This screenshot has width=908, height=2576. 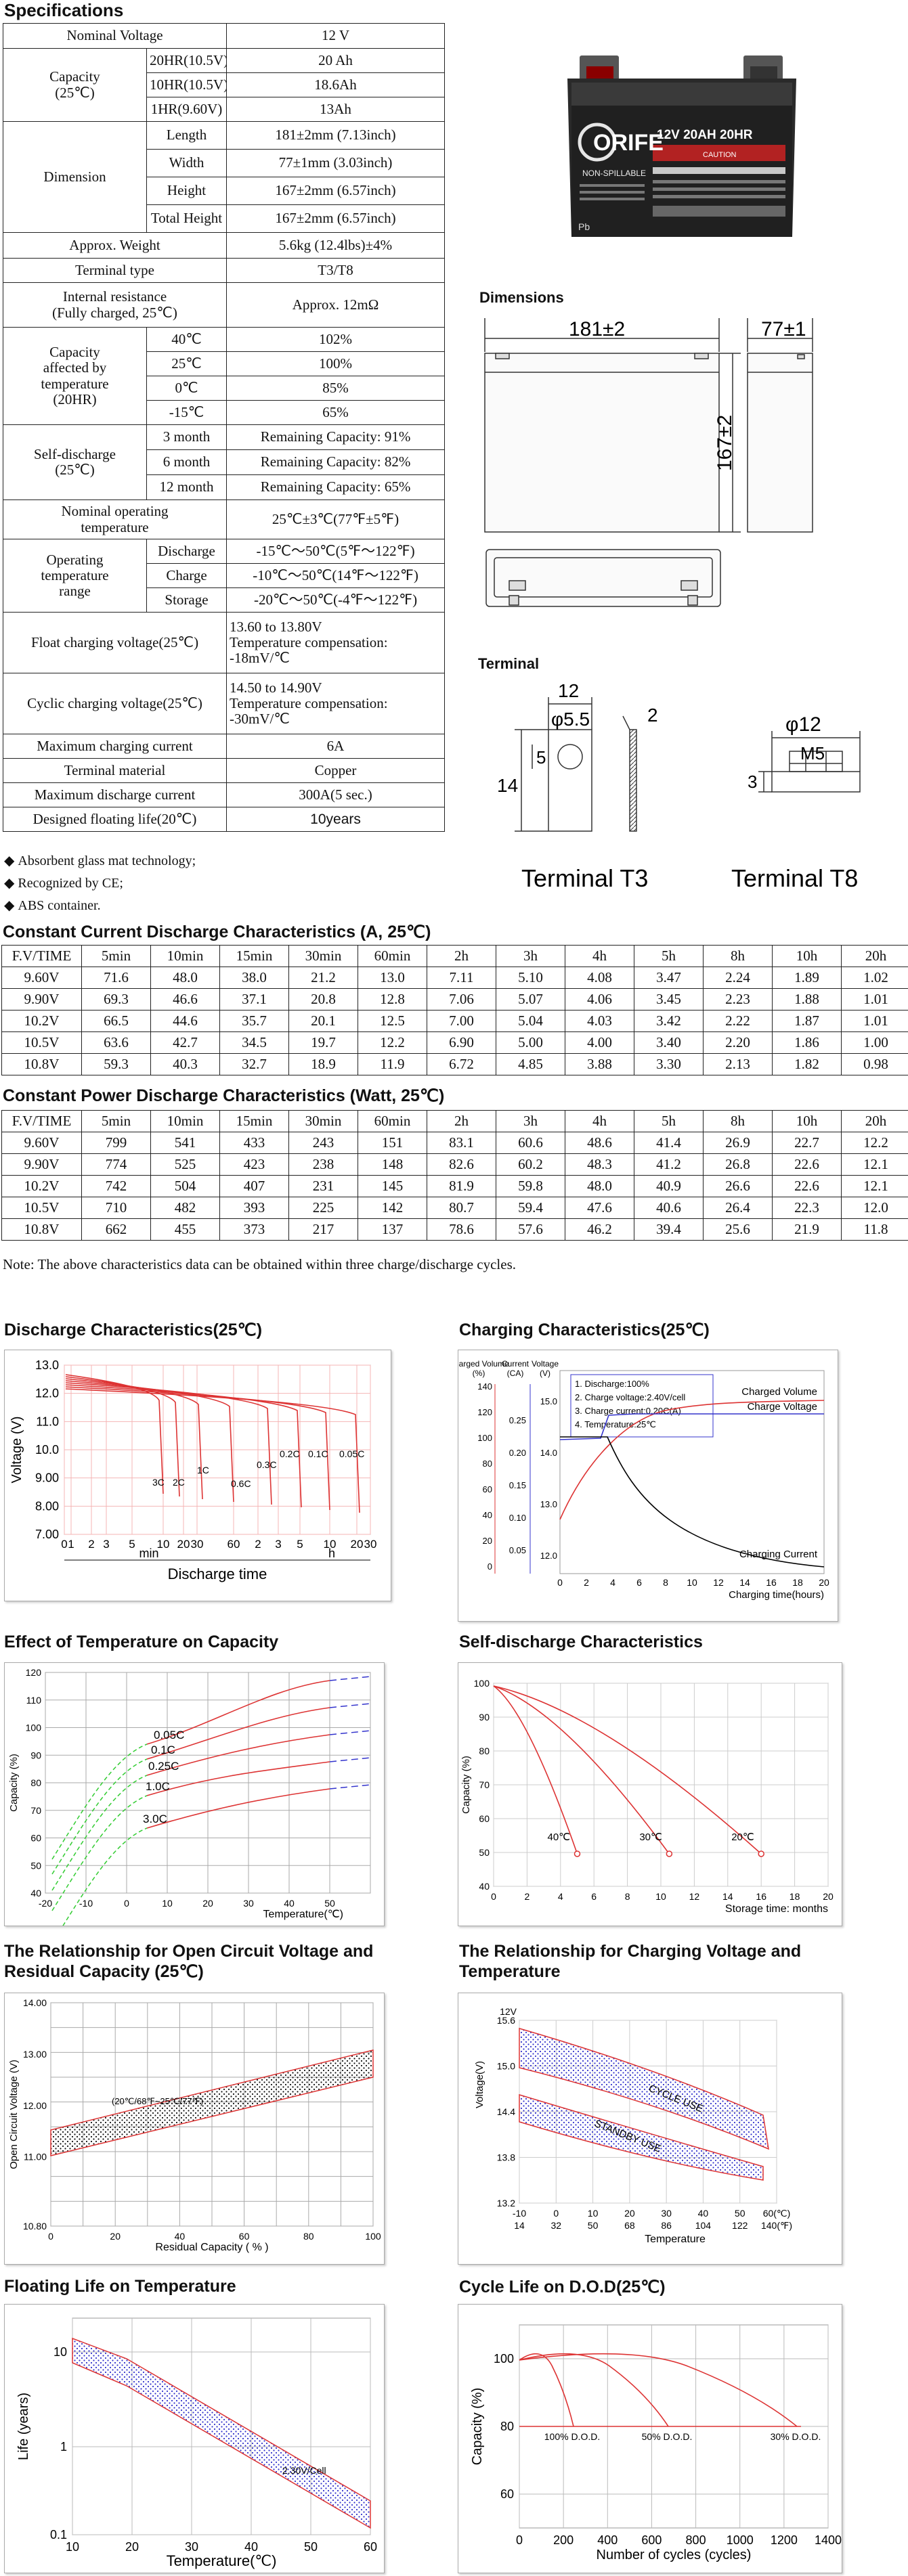 What do you see at coordinates (488, 1489) in the screenshot?
I see `y1-tick: 60` at bounding box center [488, 1489].